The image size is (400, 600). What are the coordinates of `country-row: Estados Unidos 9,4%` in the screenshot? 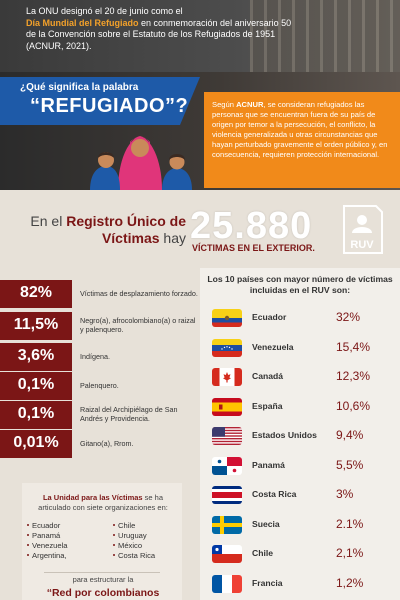 It's located at (300, 436).